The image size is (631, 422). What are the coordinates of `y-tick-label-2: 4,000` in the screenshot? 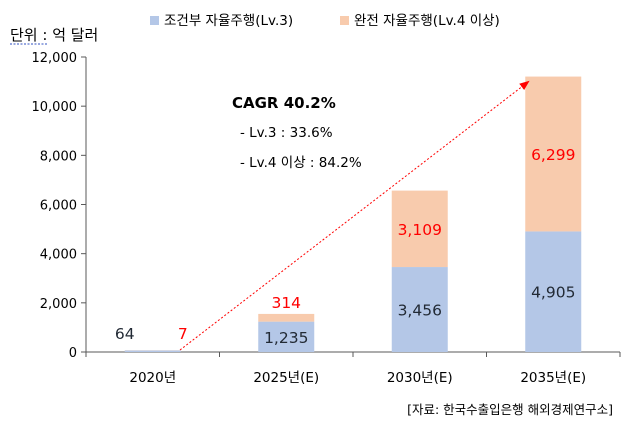 It's located at (58, 255).